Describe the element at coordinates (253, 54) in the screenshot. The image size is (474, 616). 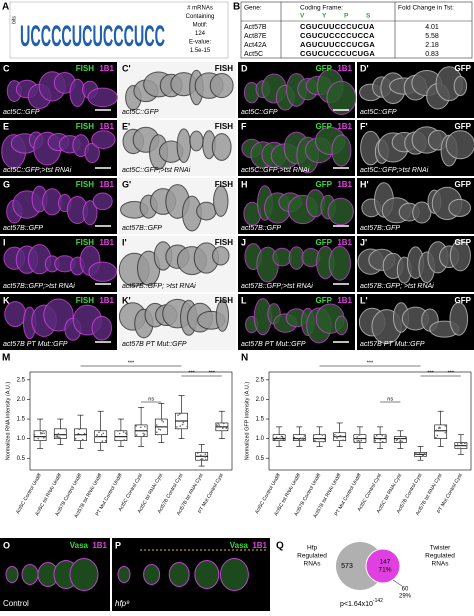
I see `gene-name: Act5C` at that location.